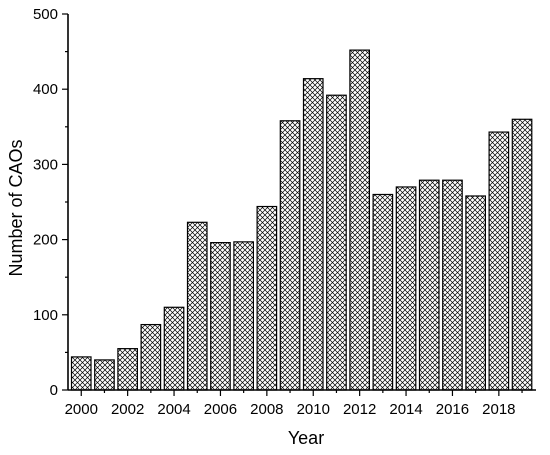 The height and width of the screenshot is (455, 550). What do you see at coordinates (313, 409) in the screenshot?
I see `x-tick-label: 2010` at bounding box center [313, 409].